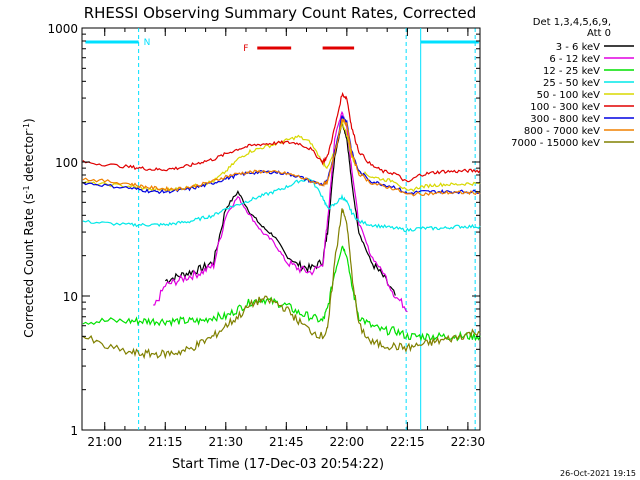 This screenshot has width=640, height=480. What do you see at coordinates (572, 22) in the screenshot?
I see `legend-header: Det 1,3,4,5,6,9,` at bounding box center [572, 22].